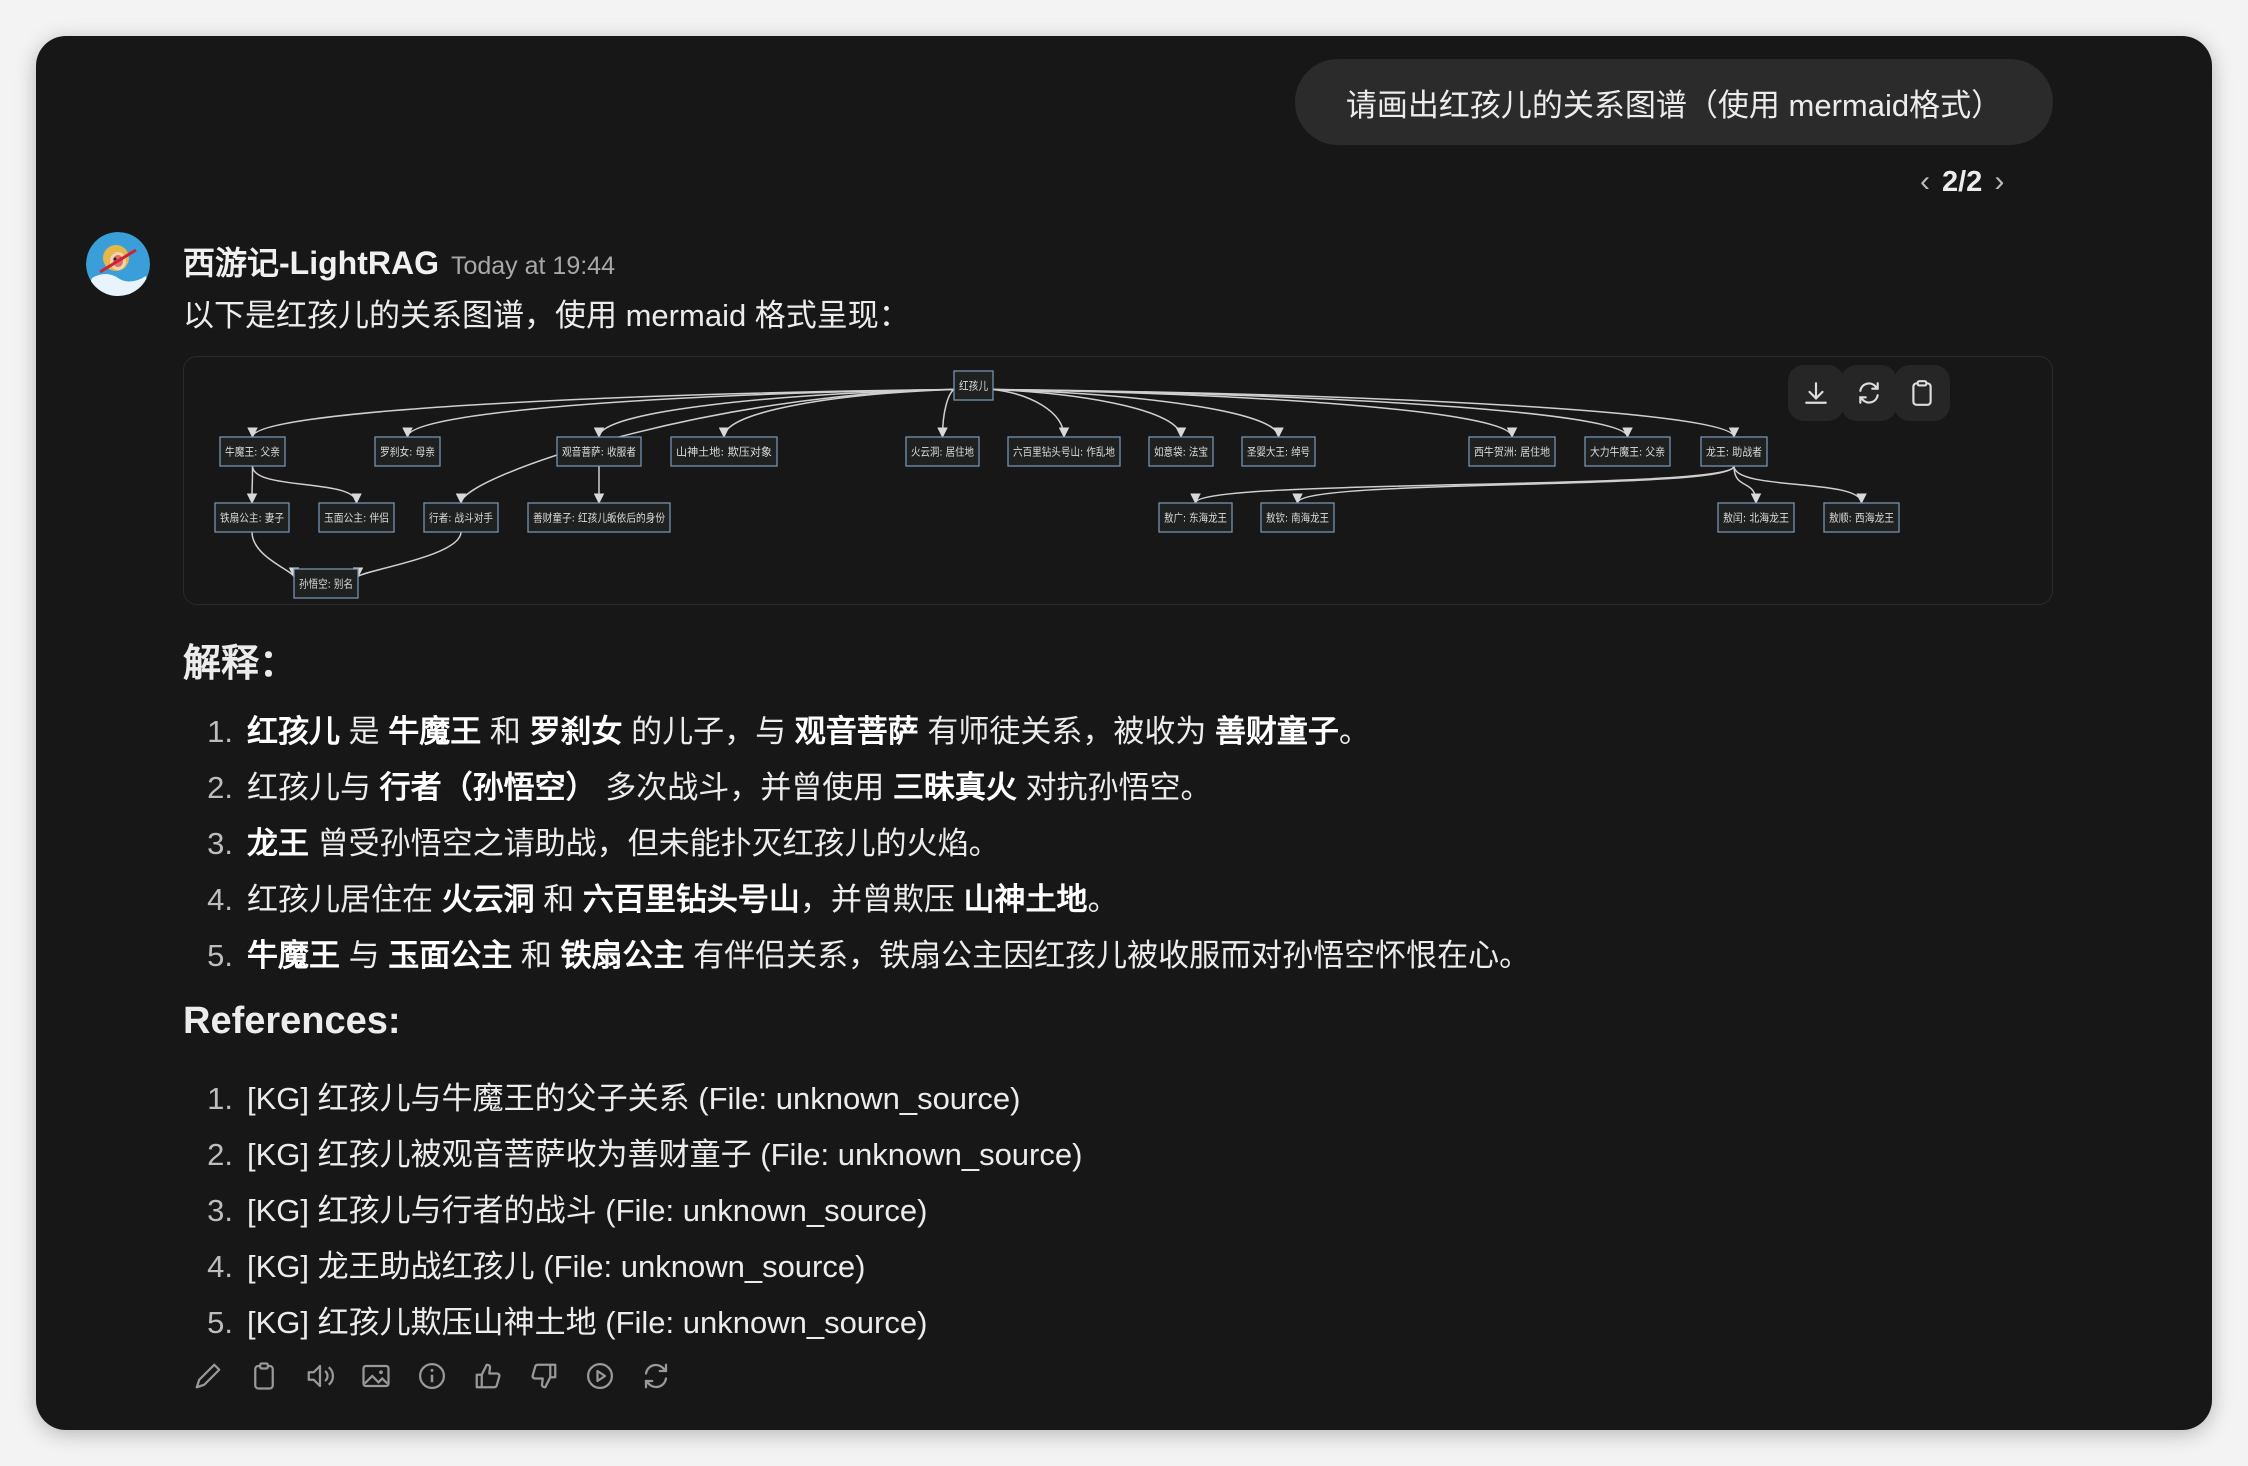 Image resolution: width=2248 pixels, height=1466 pixels. What do you see at coordinates (1962, 181) in the screenshot?
I see `pager-label: 2/2` at bounding box center [1962, 181].